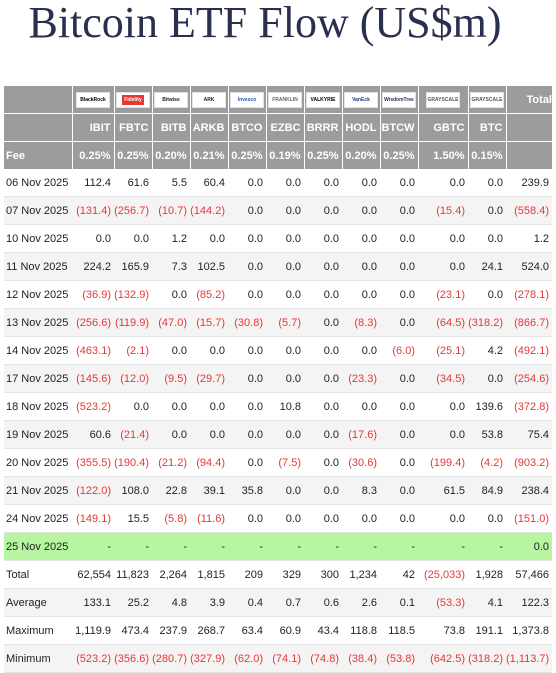 The width and height of the screenshot is (556, 673). I want to click on summary-label: Average, so click(38, 602).